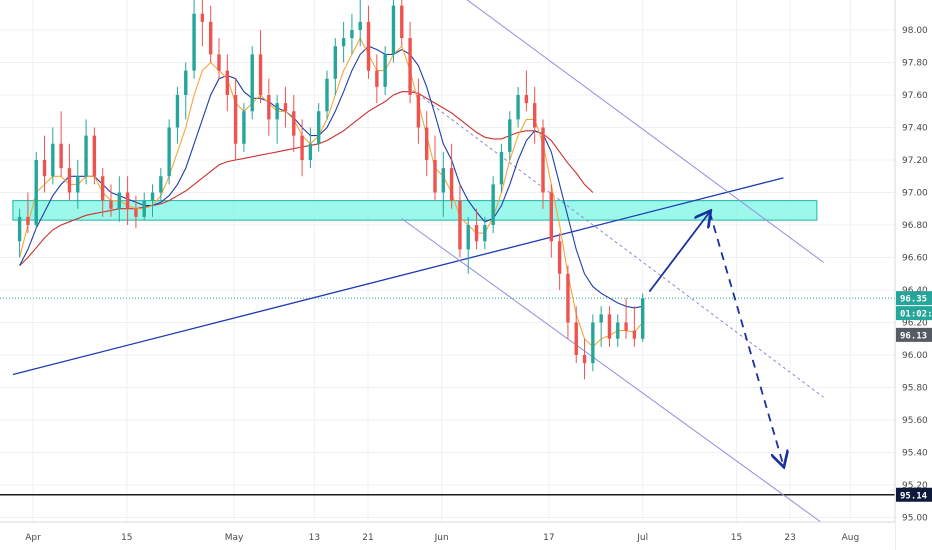  Describe the element at coordinates (913, 300) in the screenshot. I see `last-price-badge: 96.35` at that location.